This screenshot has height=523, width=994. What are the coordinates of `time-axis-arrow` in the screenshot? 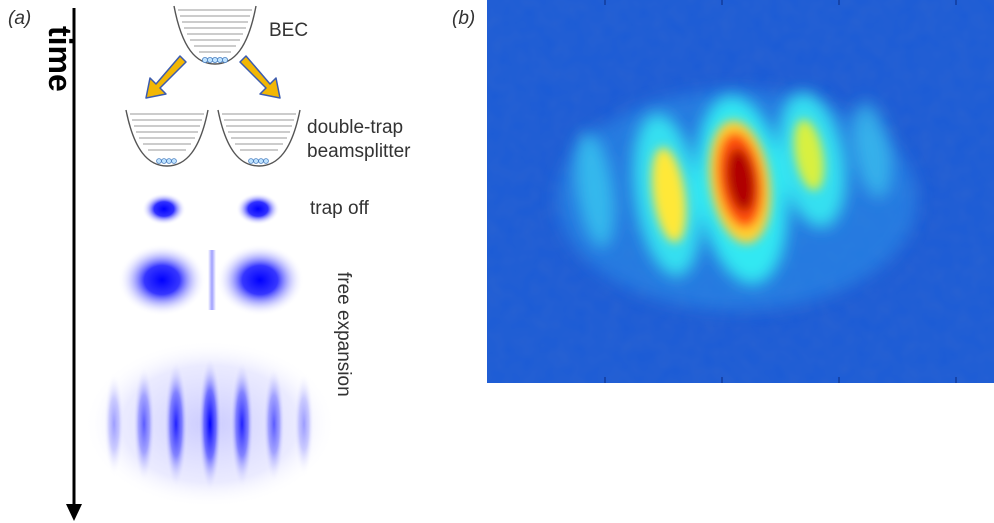 It's located at (74, 264).